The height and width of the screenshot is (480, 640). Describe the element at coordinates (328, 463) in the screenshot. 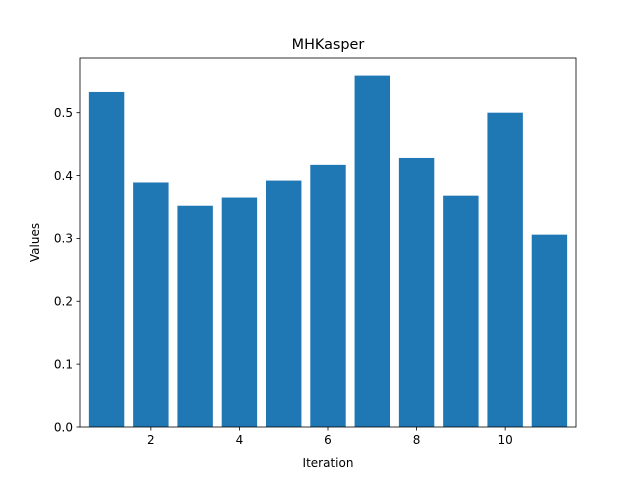

I see `x-axis-label: Iteration` at that location.